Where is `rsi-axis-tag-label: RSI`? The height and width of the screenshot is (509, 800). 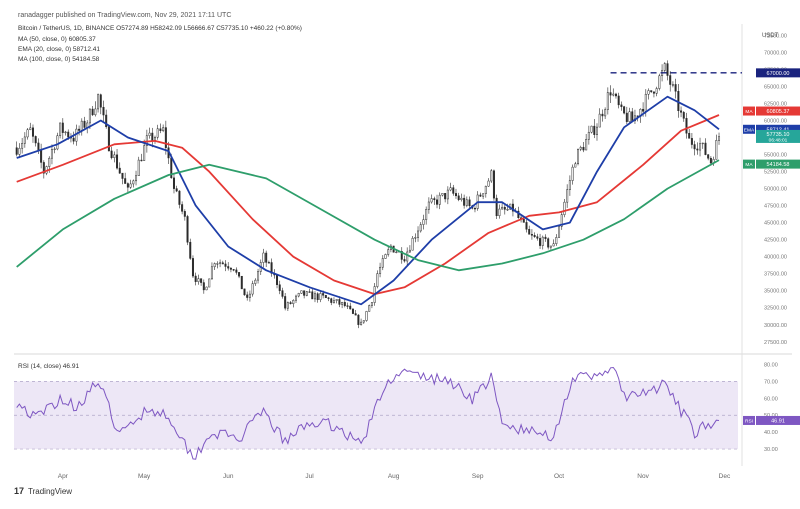
rsi-axis-tag-label: RSI is located at coordinates (749, 421).